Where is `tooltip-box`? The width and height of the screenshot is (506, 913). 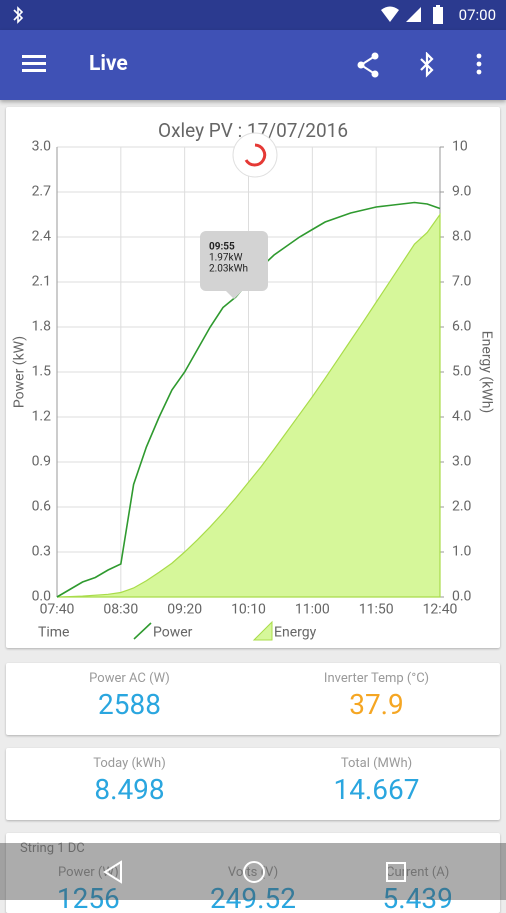 tooltip-box is located at coordinates (234, 265).